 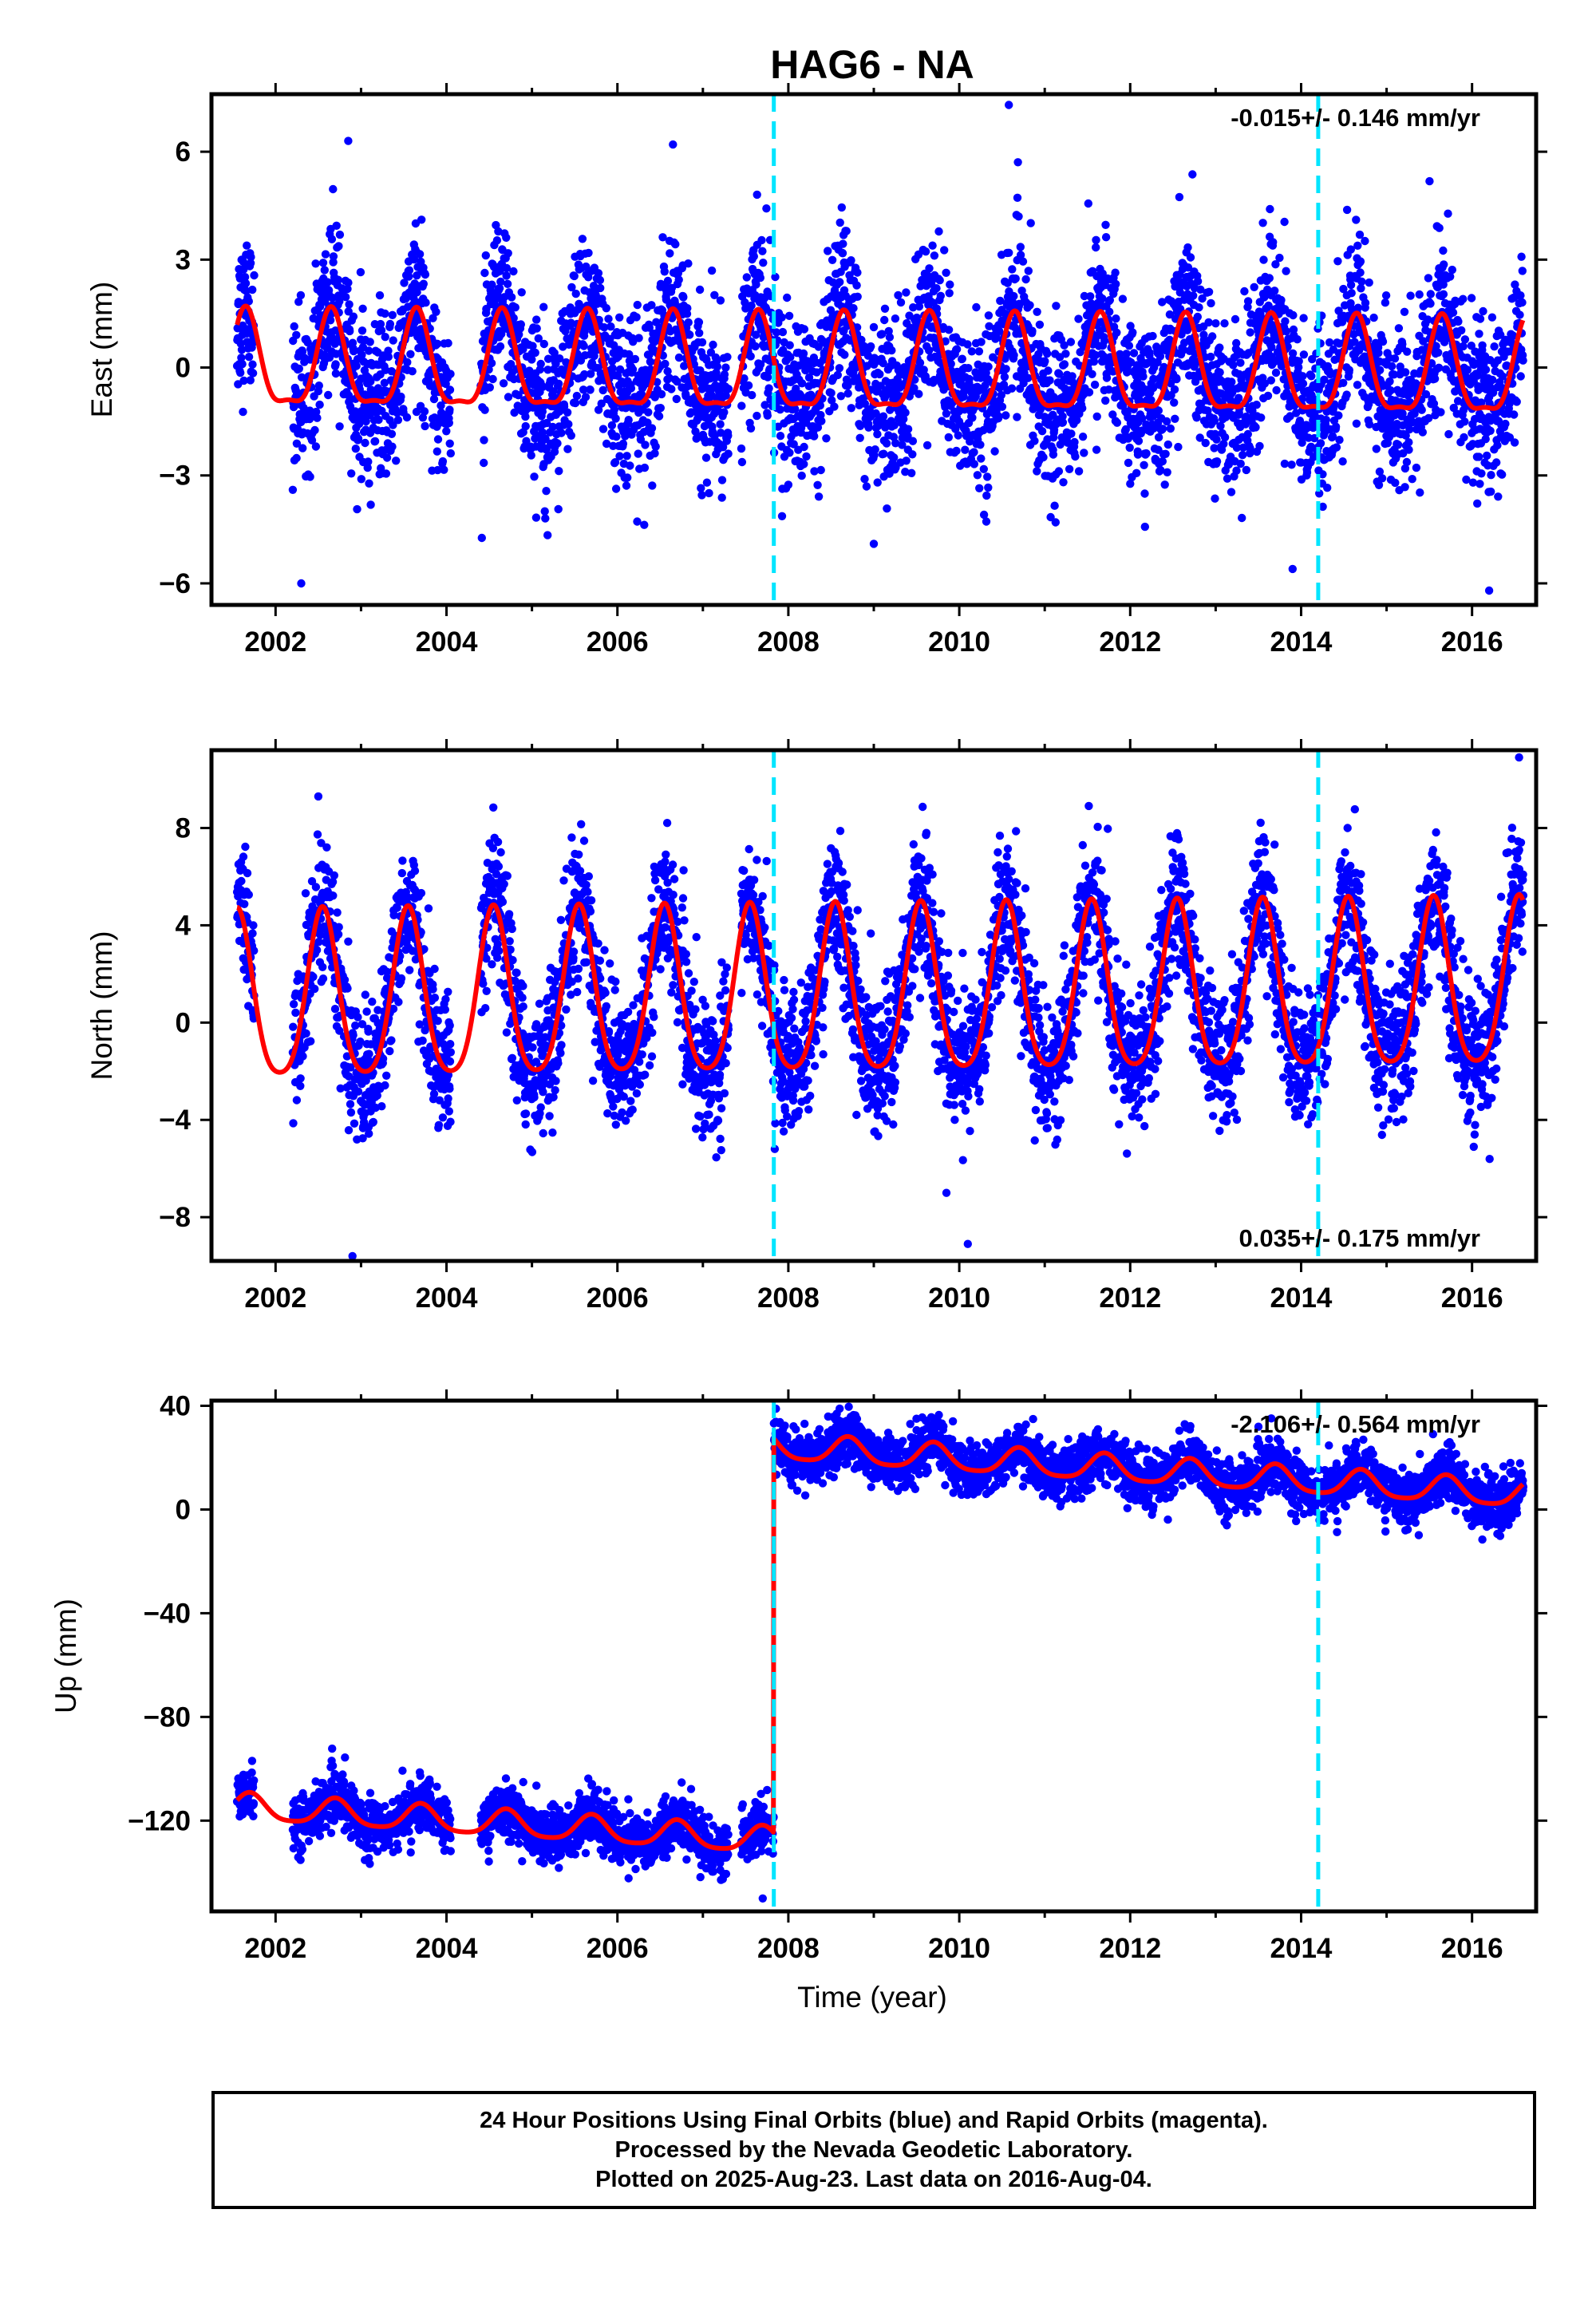 I want to click on x-tick-label: 2004, so click(x=447, y=642).